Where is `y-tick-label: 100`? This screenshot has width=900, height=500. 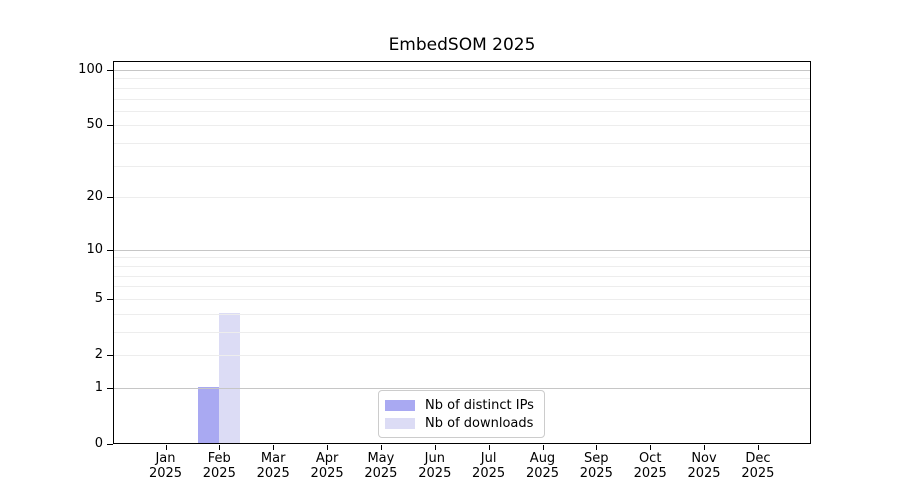
y-tick-label: 100 is located at coordinates (90, 69).